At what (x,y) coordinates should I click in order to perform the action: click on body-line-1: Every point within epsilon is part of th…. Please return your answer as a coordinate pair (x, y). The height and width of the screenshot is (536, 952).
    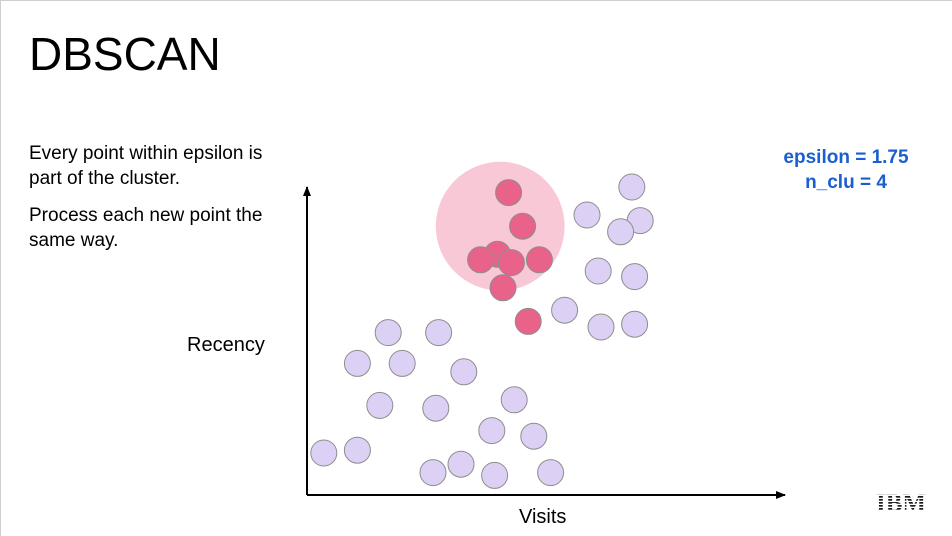
    Looking at the image, I should click on (146, 166).